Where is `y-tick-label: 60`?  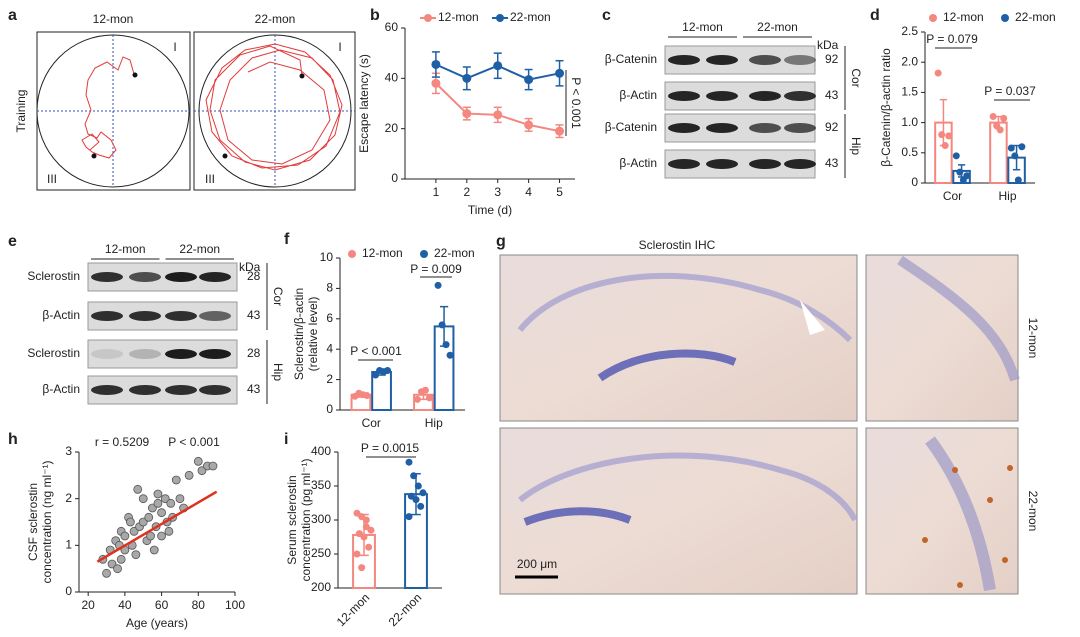 y-tick-label: 60 is located at coordinates (392, 27).